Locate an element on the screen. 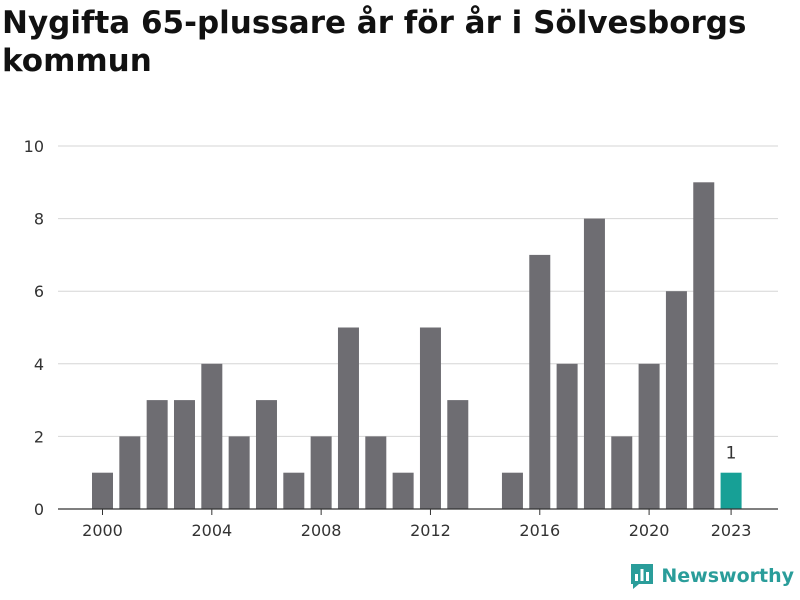 Image resolution: width=800 pixels, height=600 pixels. newsworthy-chart-icon is located at coordinates (642, 576).